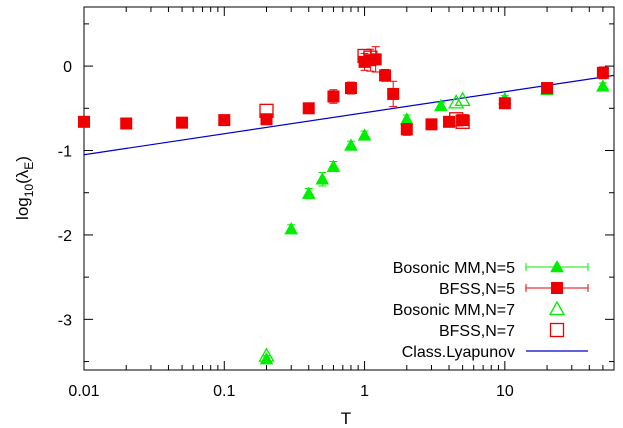 The height and width of the screenshot is (428, 623). I want to click on y-label-base: log, so click(22, 208).